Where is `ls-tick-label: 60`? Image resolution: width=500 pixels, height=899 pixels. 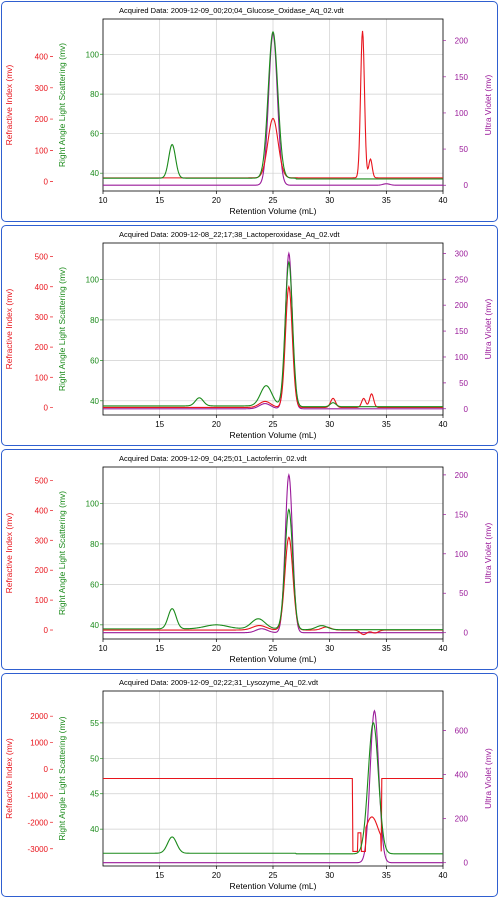
ls-tick-label: 60 is located at coordinates (94, 360).